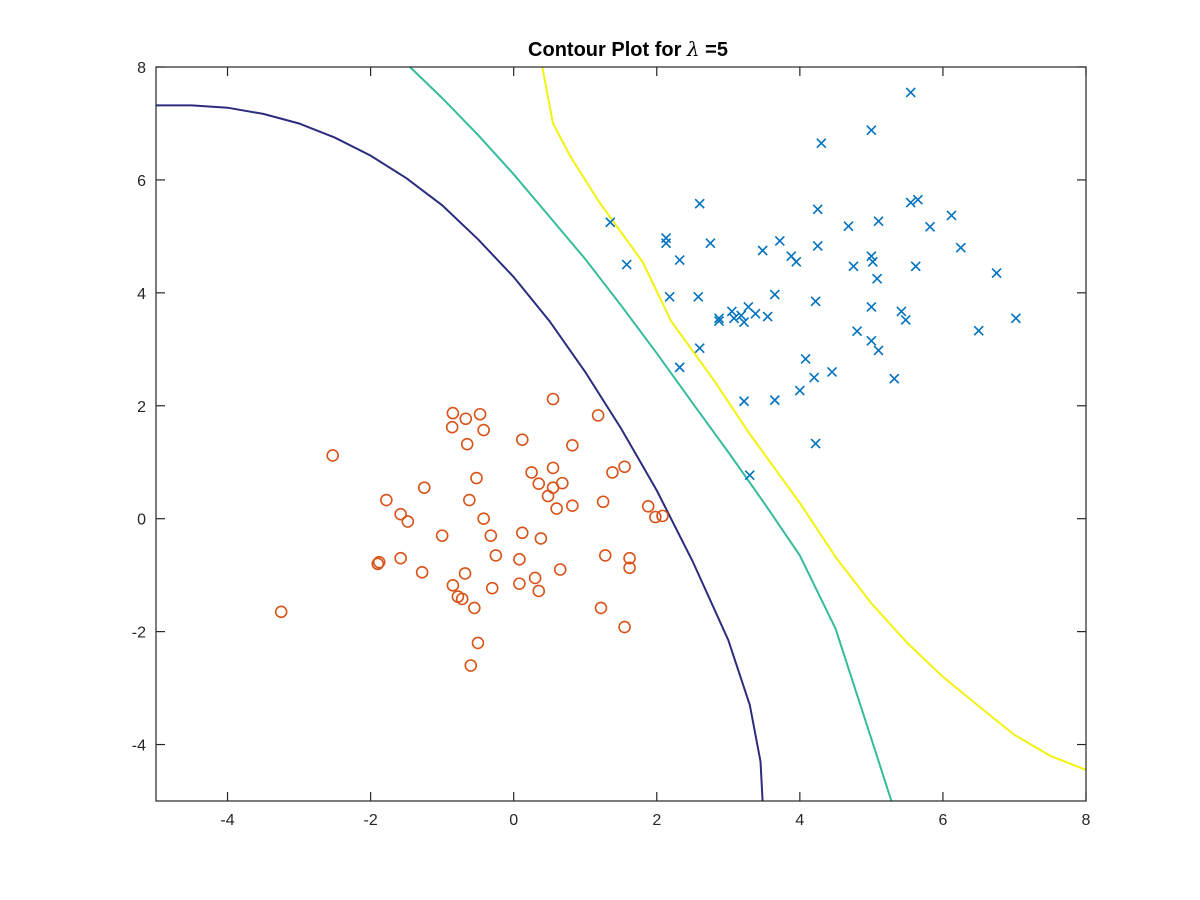  I want to click on x-tick-label: -4, so click(227, 820).